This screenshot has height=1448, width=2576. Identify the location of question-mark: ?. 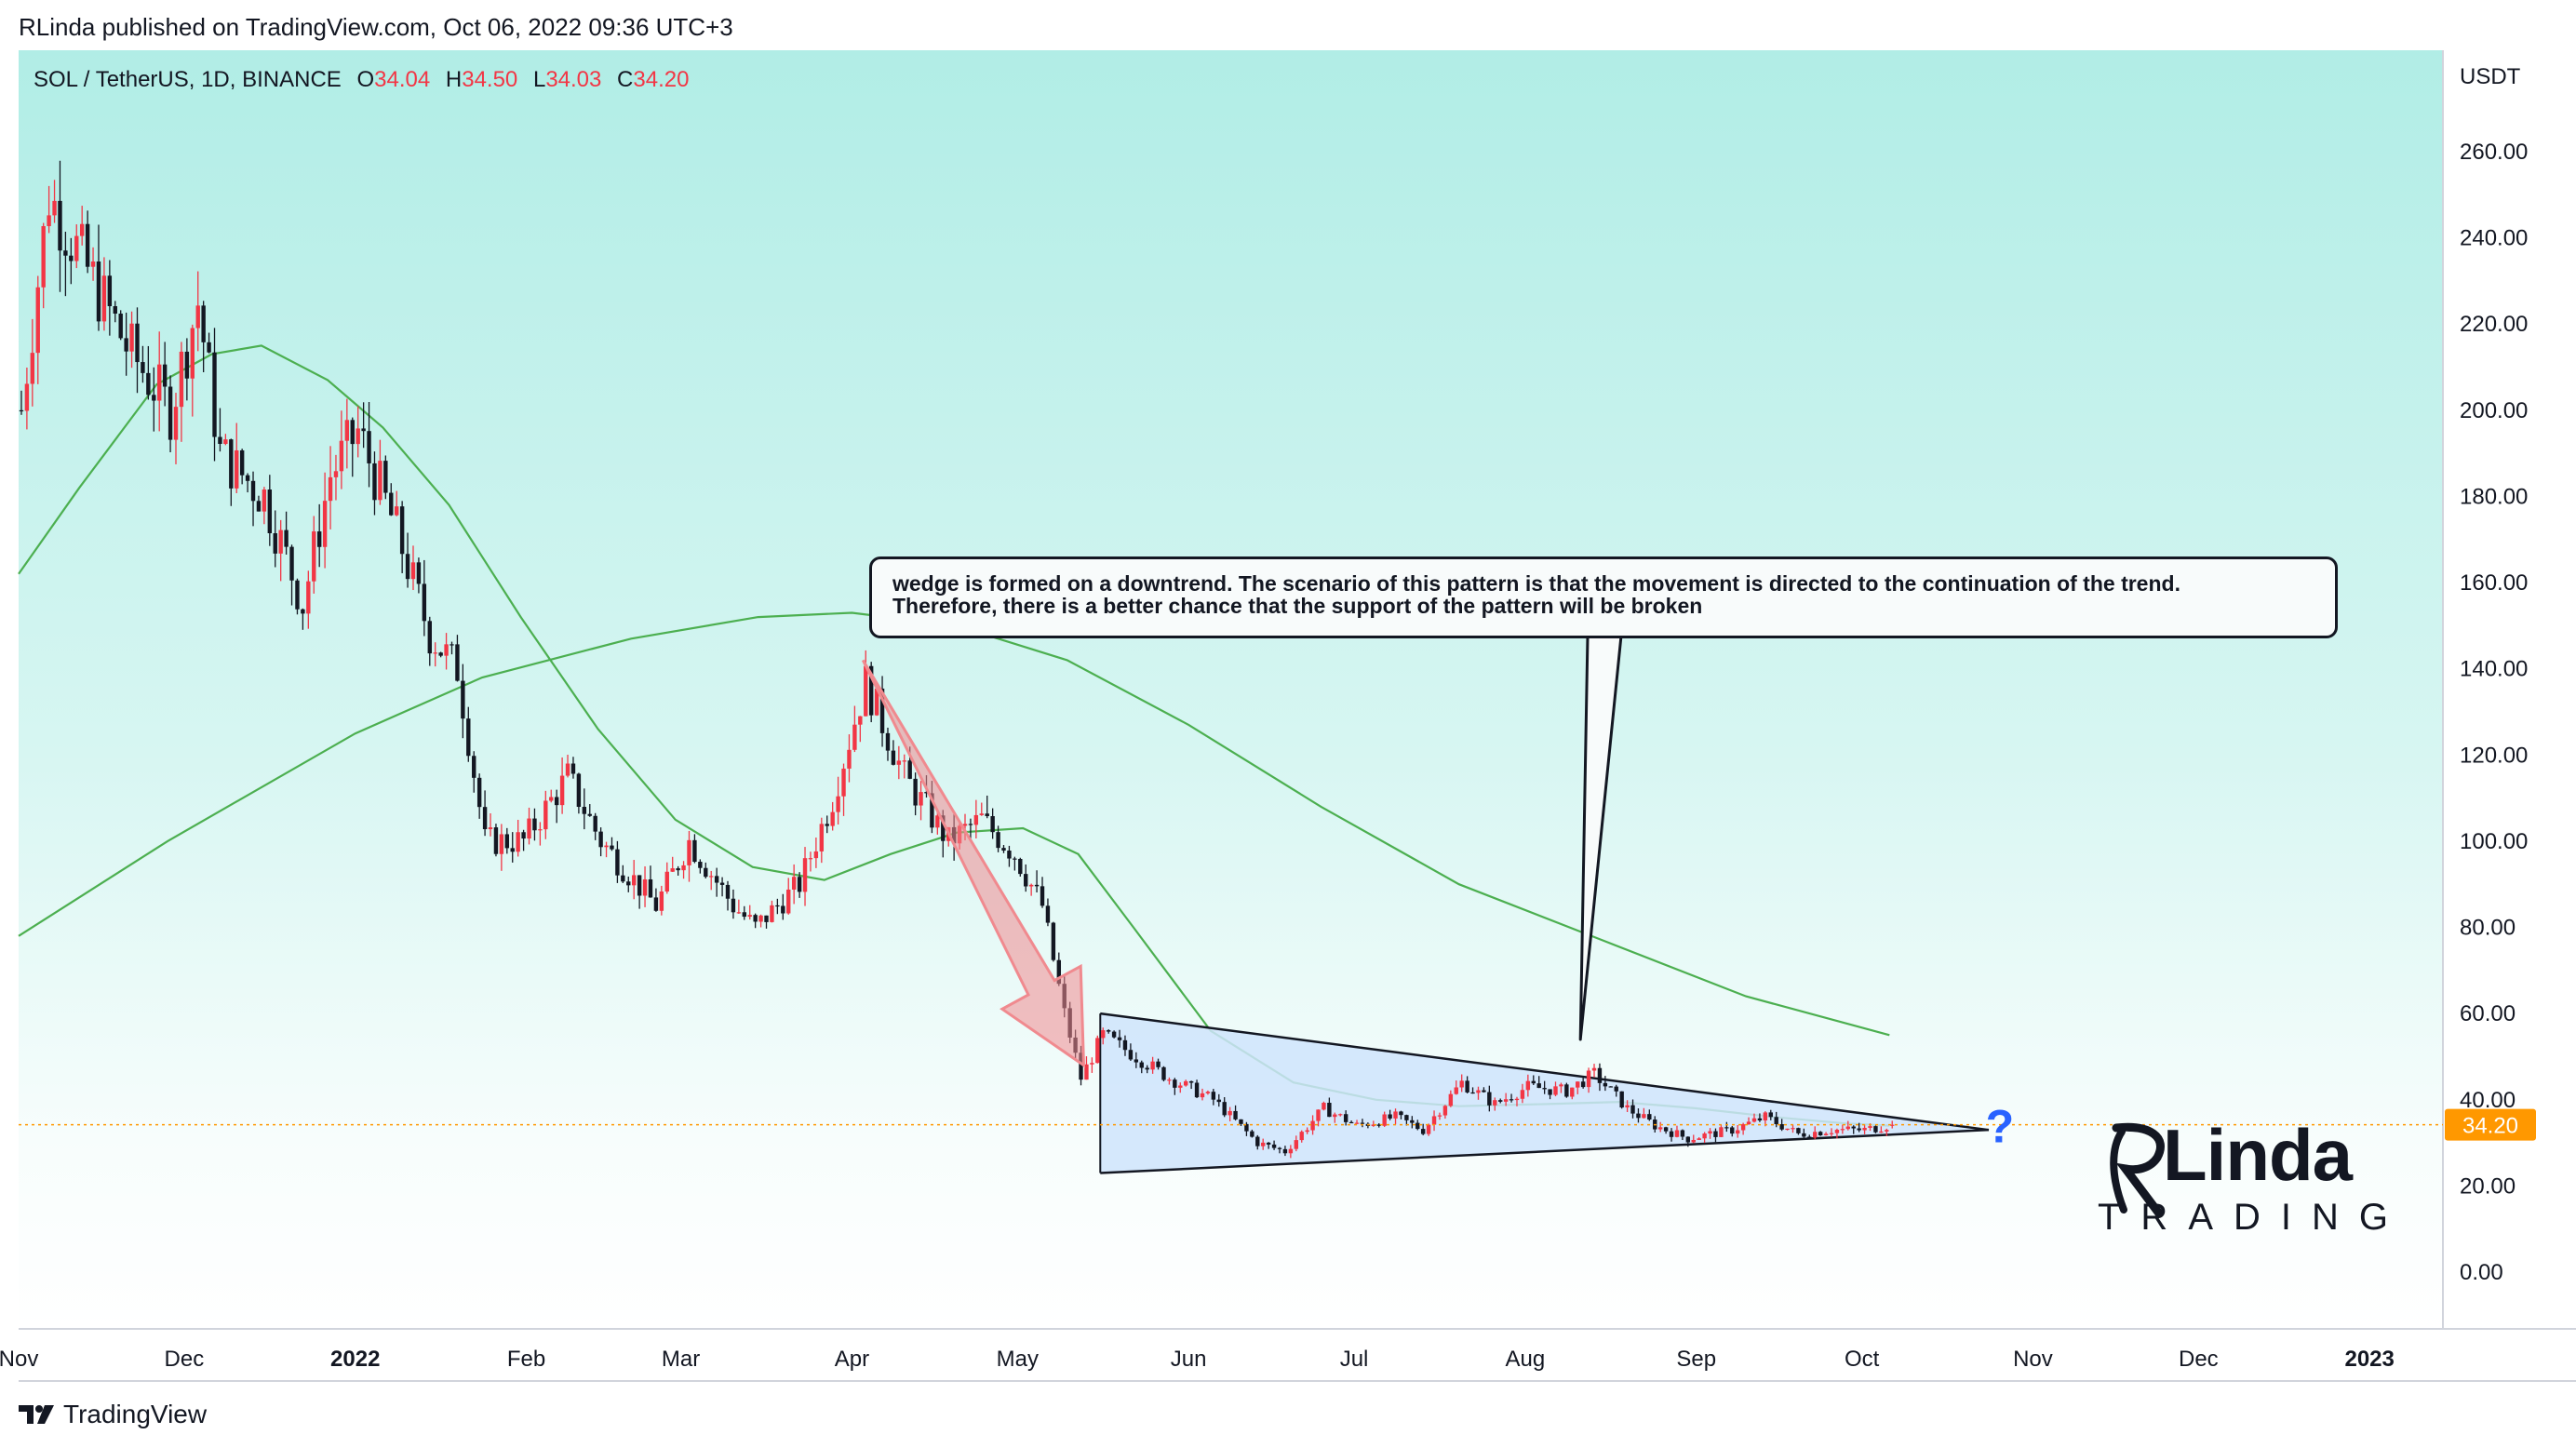
(2000, 1127).